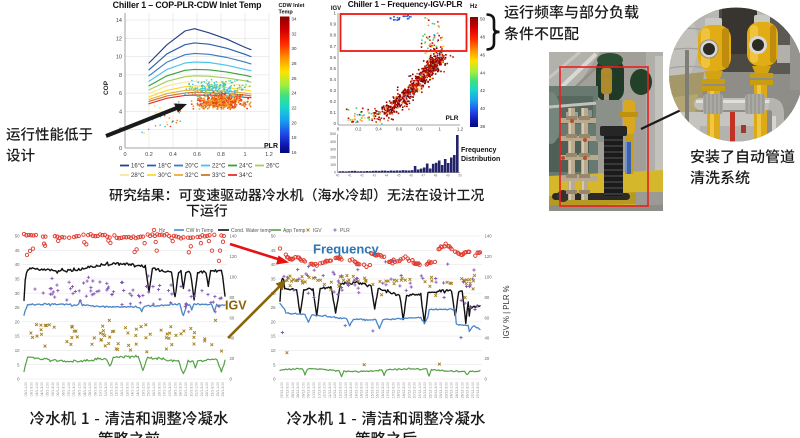 This screenshot has width=800, height=438. Describe the element at coordinates (446, 390) in the screenshot. I see `svg-text: 23/12-3:00` at that location.